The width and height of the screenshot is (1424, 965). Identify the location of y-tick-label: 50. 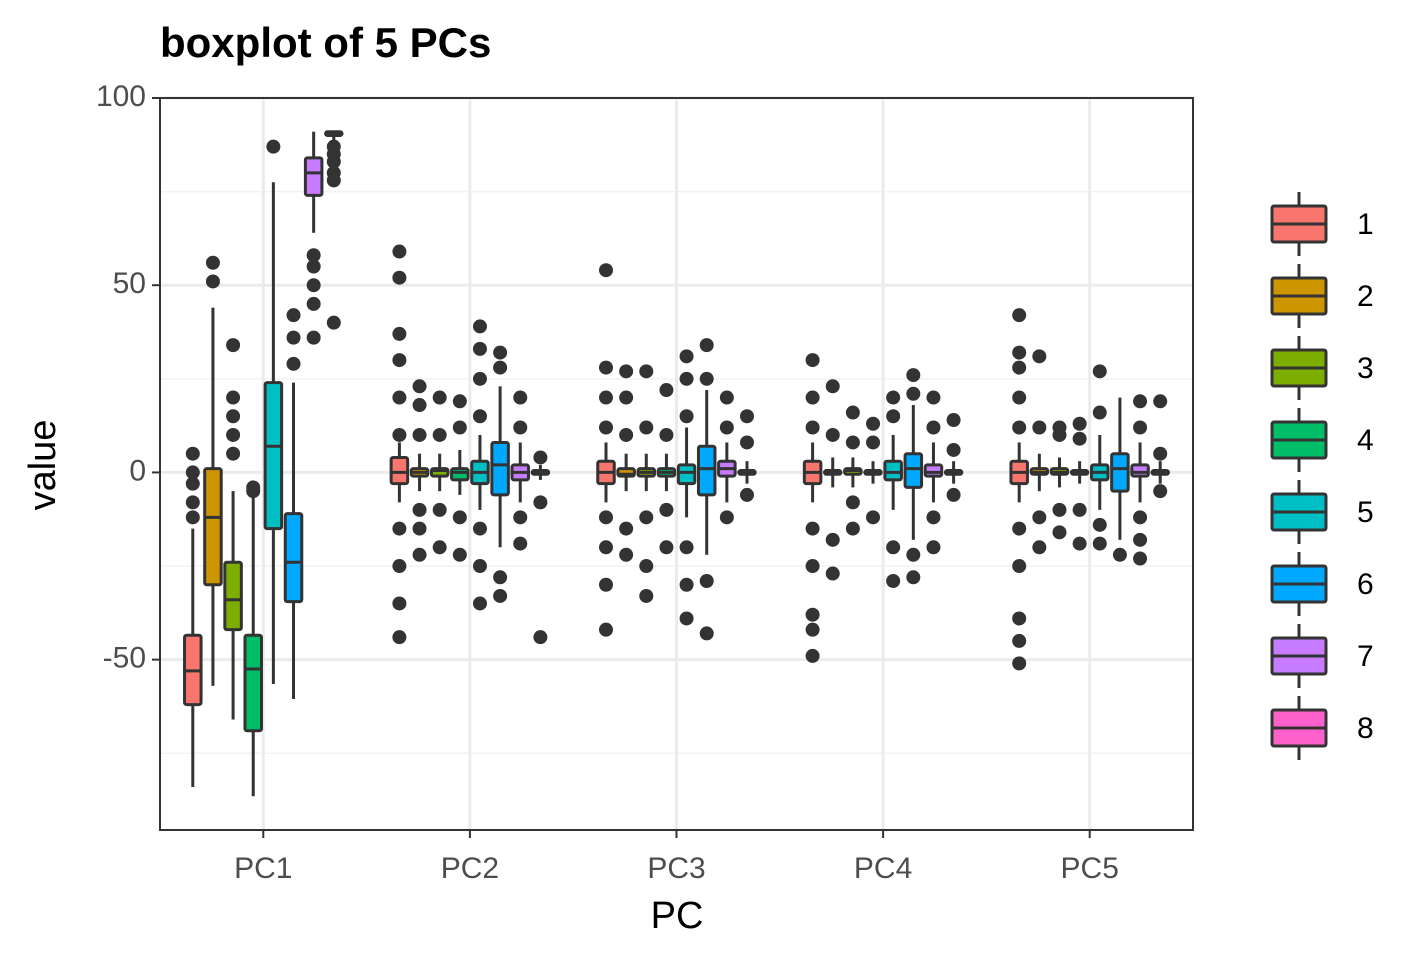
(129, 283).